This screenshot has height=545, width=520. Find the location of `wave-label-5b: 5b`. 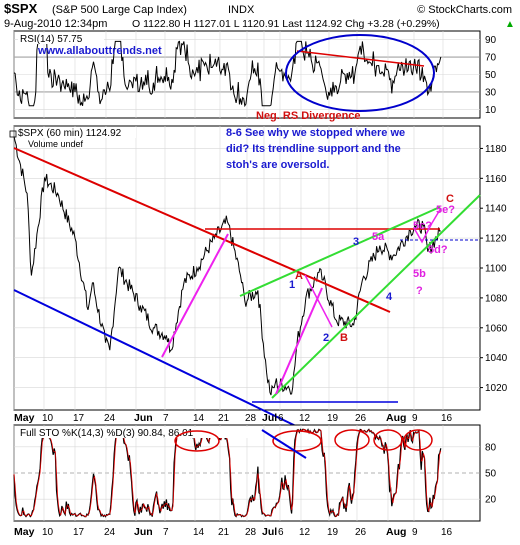

wave-label-5b: 5b is located at coordinates (419, 274).